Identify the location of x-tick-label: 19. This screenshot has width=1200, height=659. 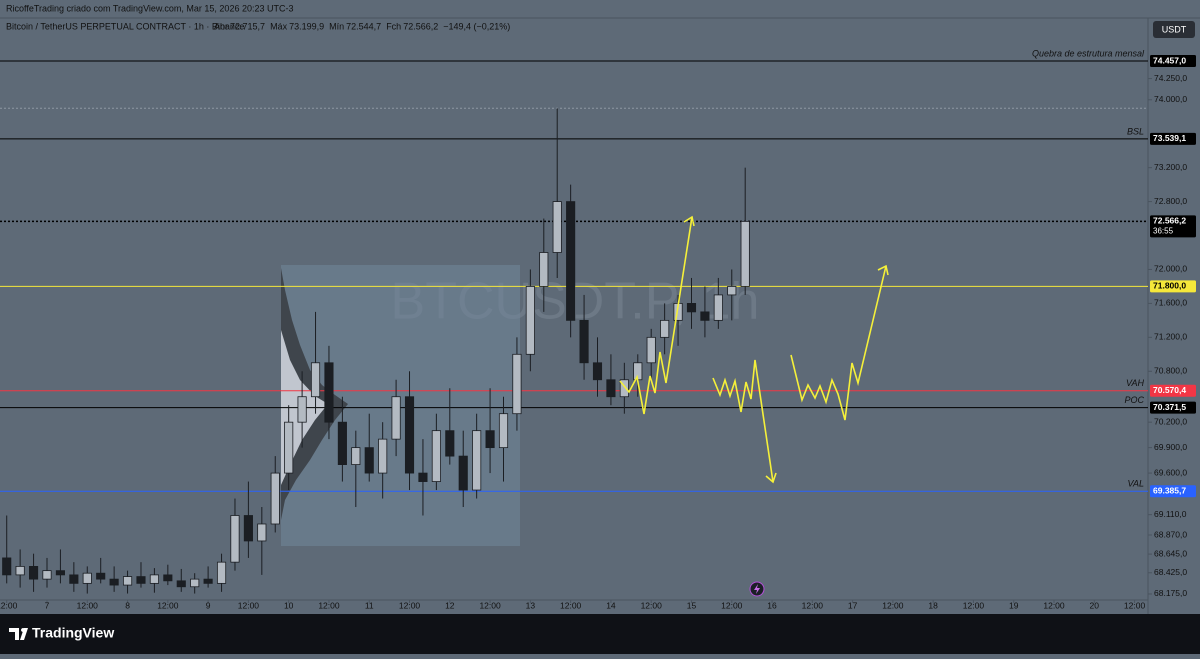
(1014, 605).